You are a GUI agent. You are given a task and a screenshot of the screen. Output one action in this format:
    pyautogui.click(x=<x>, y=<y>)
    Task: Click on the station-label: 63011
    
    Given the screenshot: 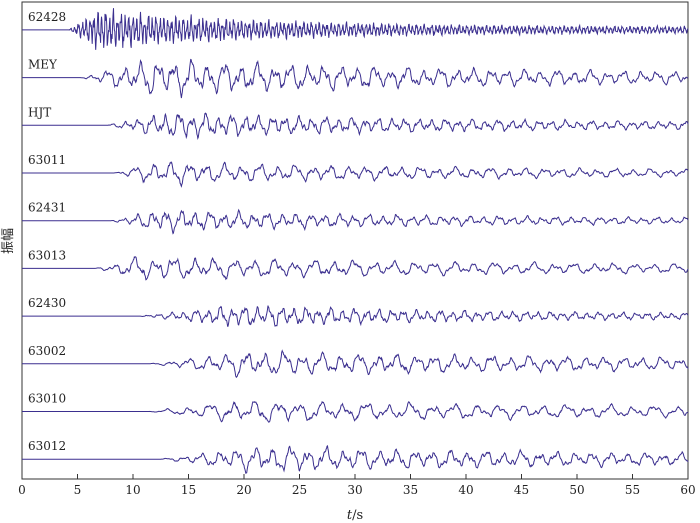 What is the action you would take?
    pyautogui.click(x=47, y=160)
    